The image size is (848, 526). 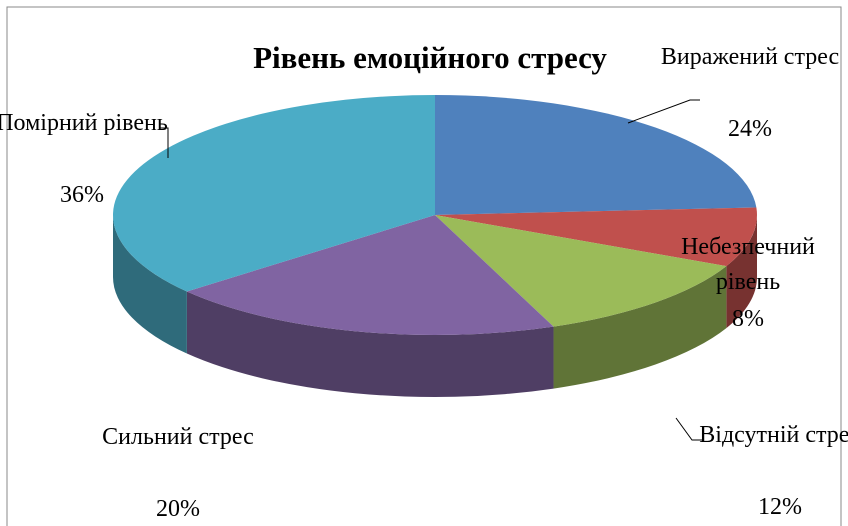 What do you see at coordinates (178, 509) in the screenshot?
I see `slice-value-label: 20%` at bounding box center [178, 509].